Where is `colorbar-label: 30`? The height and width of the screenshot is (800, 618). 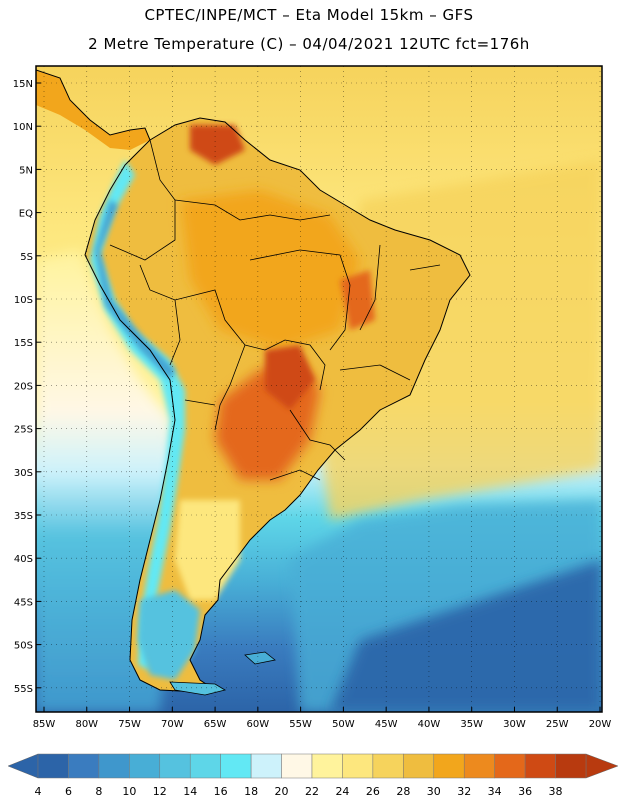
colorbar-label: 30 is located at coordinates (434, 791).